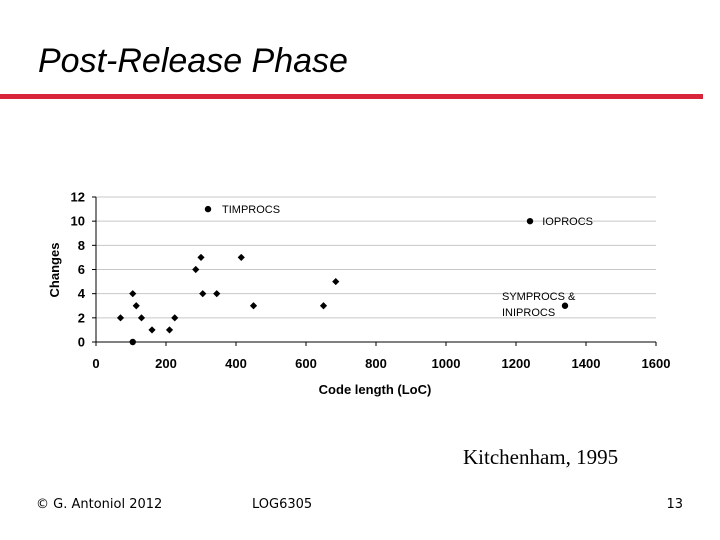 This screenshot has width=720, height=540. I want to click on annotation-label: SYMPROCS &, so click(539, 297).